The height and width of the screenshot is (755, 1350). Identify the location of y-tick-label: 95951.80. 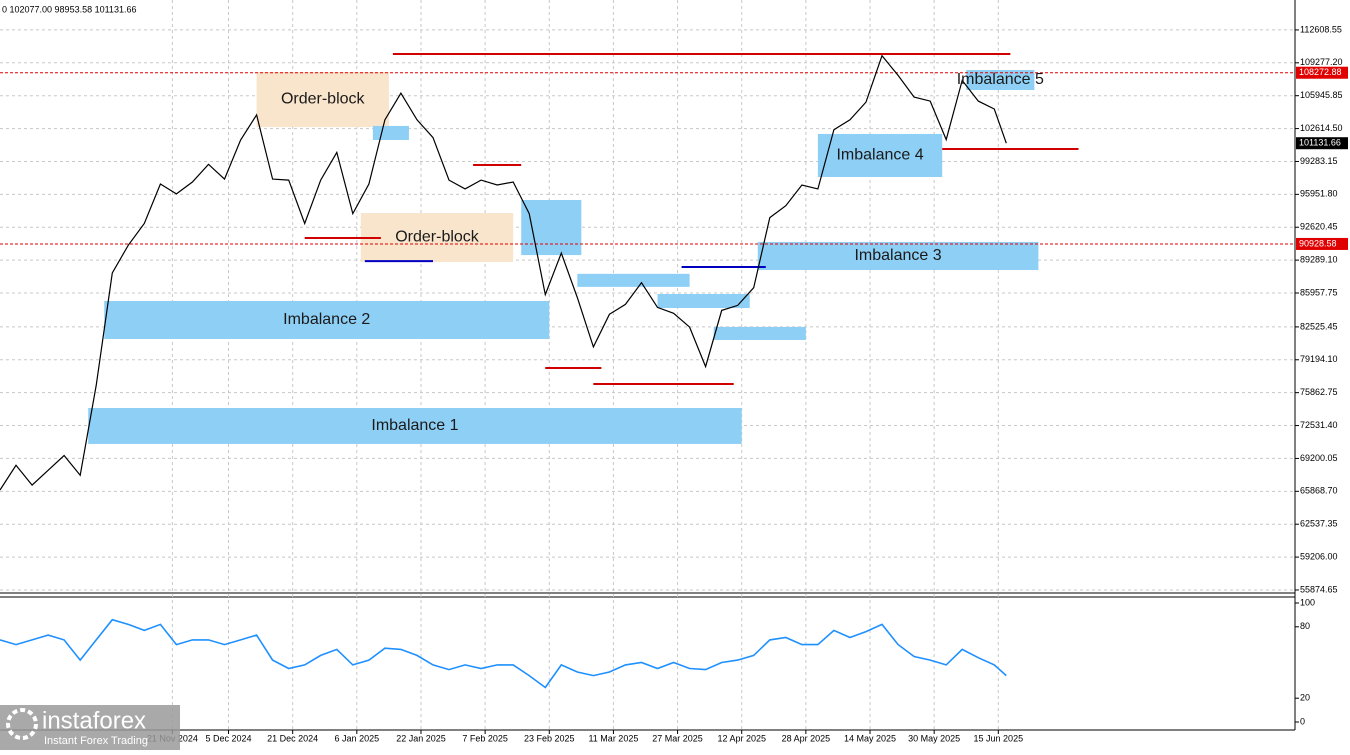
(1319, 194).